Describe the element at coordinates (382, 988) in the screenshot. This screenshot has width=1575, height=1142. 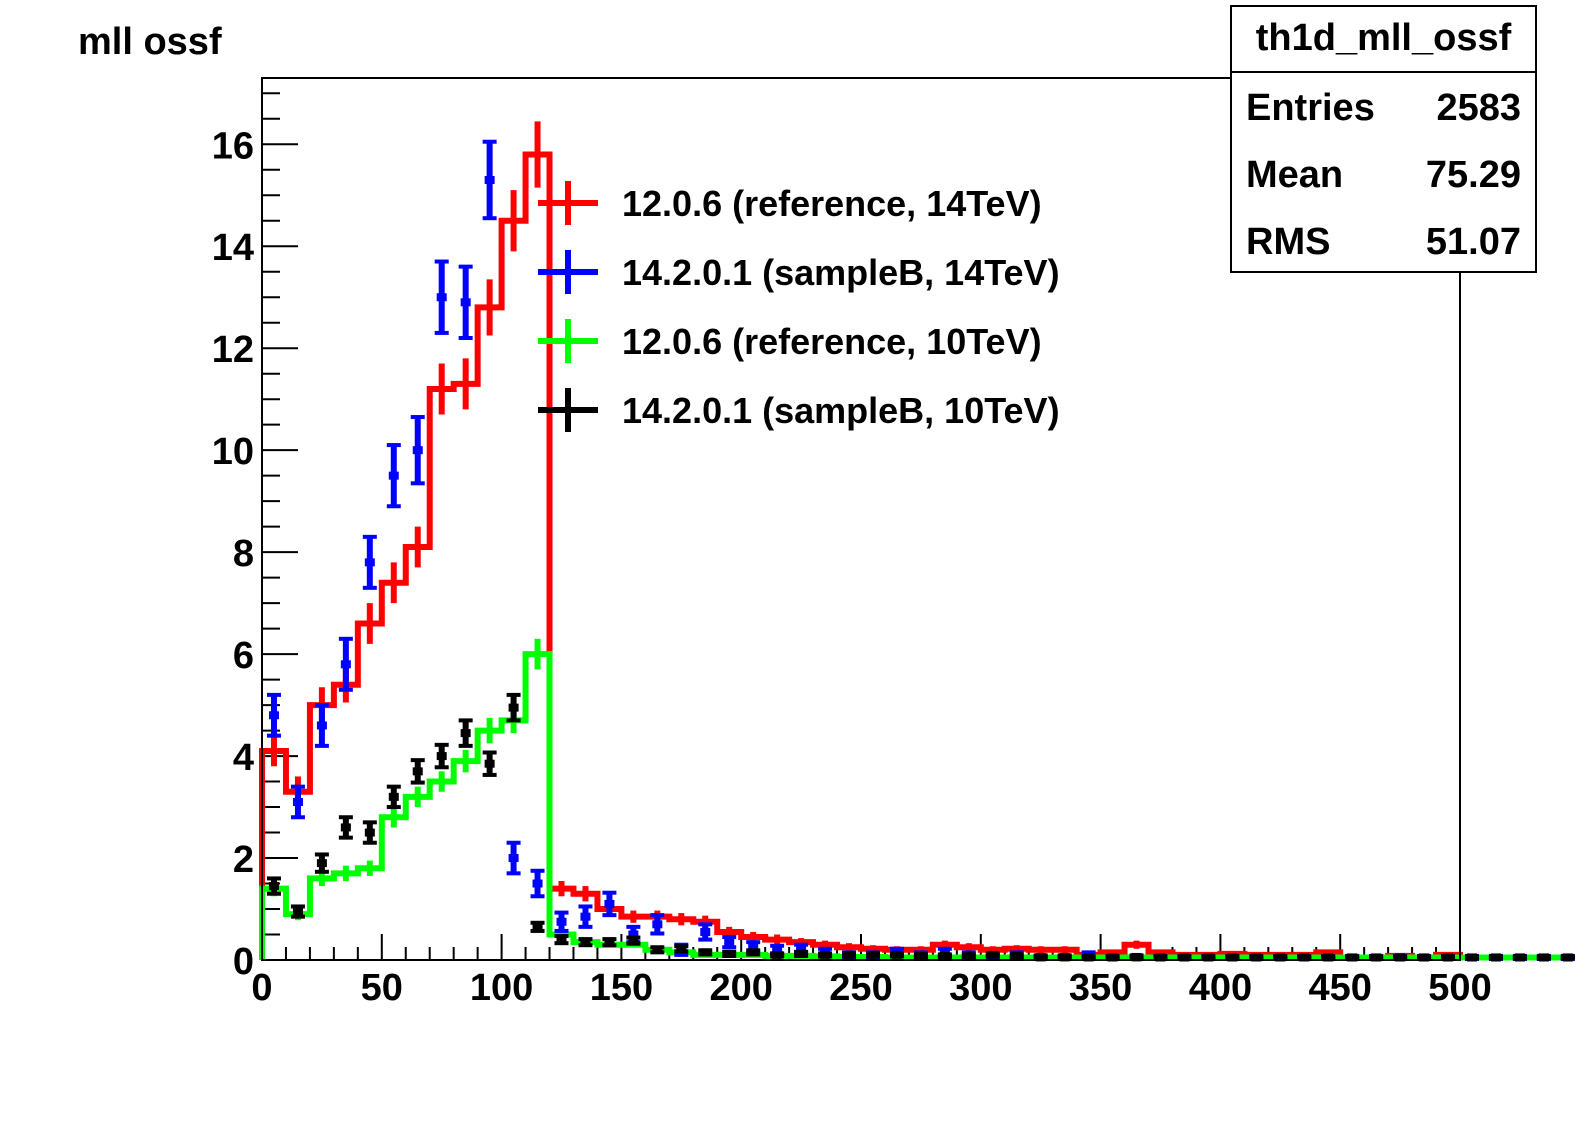
I see `x-tick-label: 50` at that location.